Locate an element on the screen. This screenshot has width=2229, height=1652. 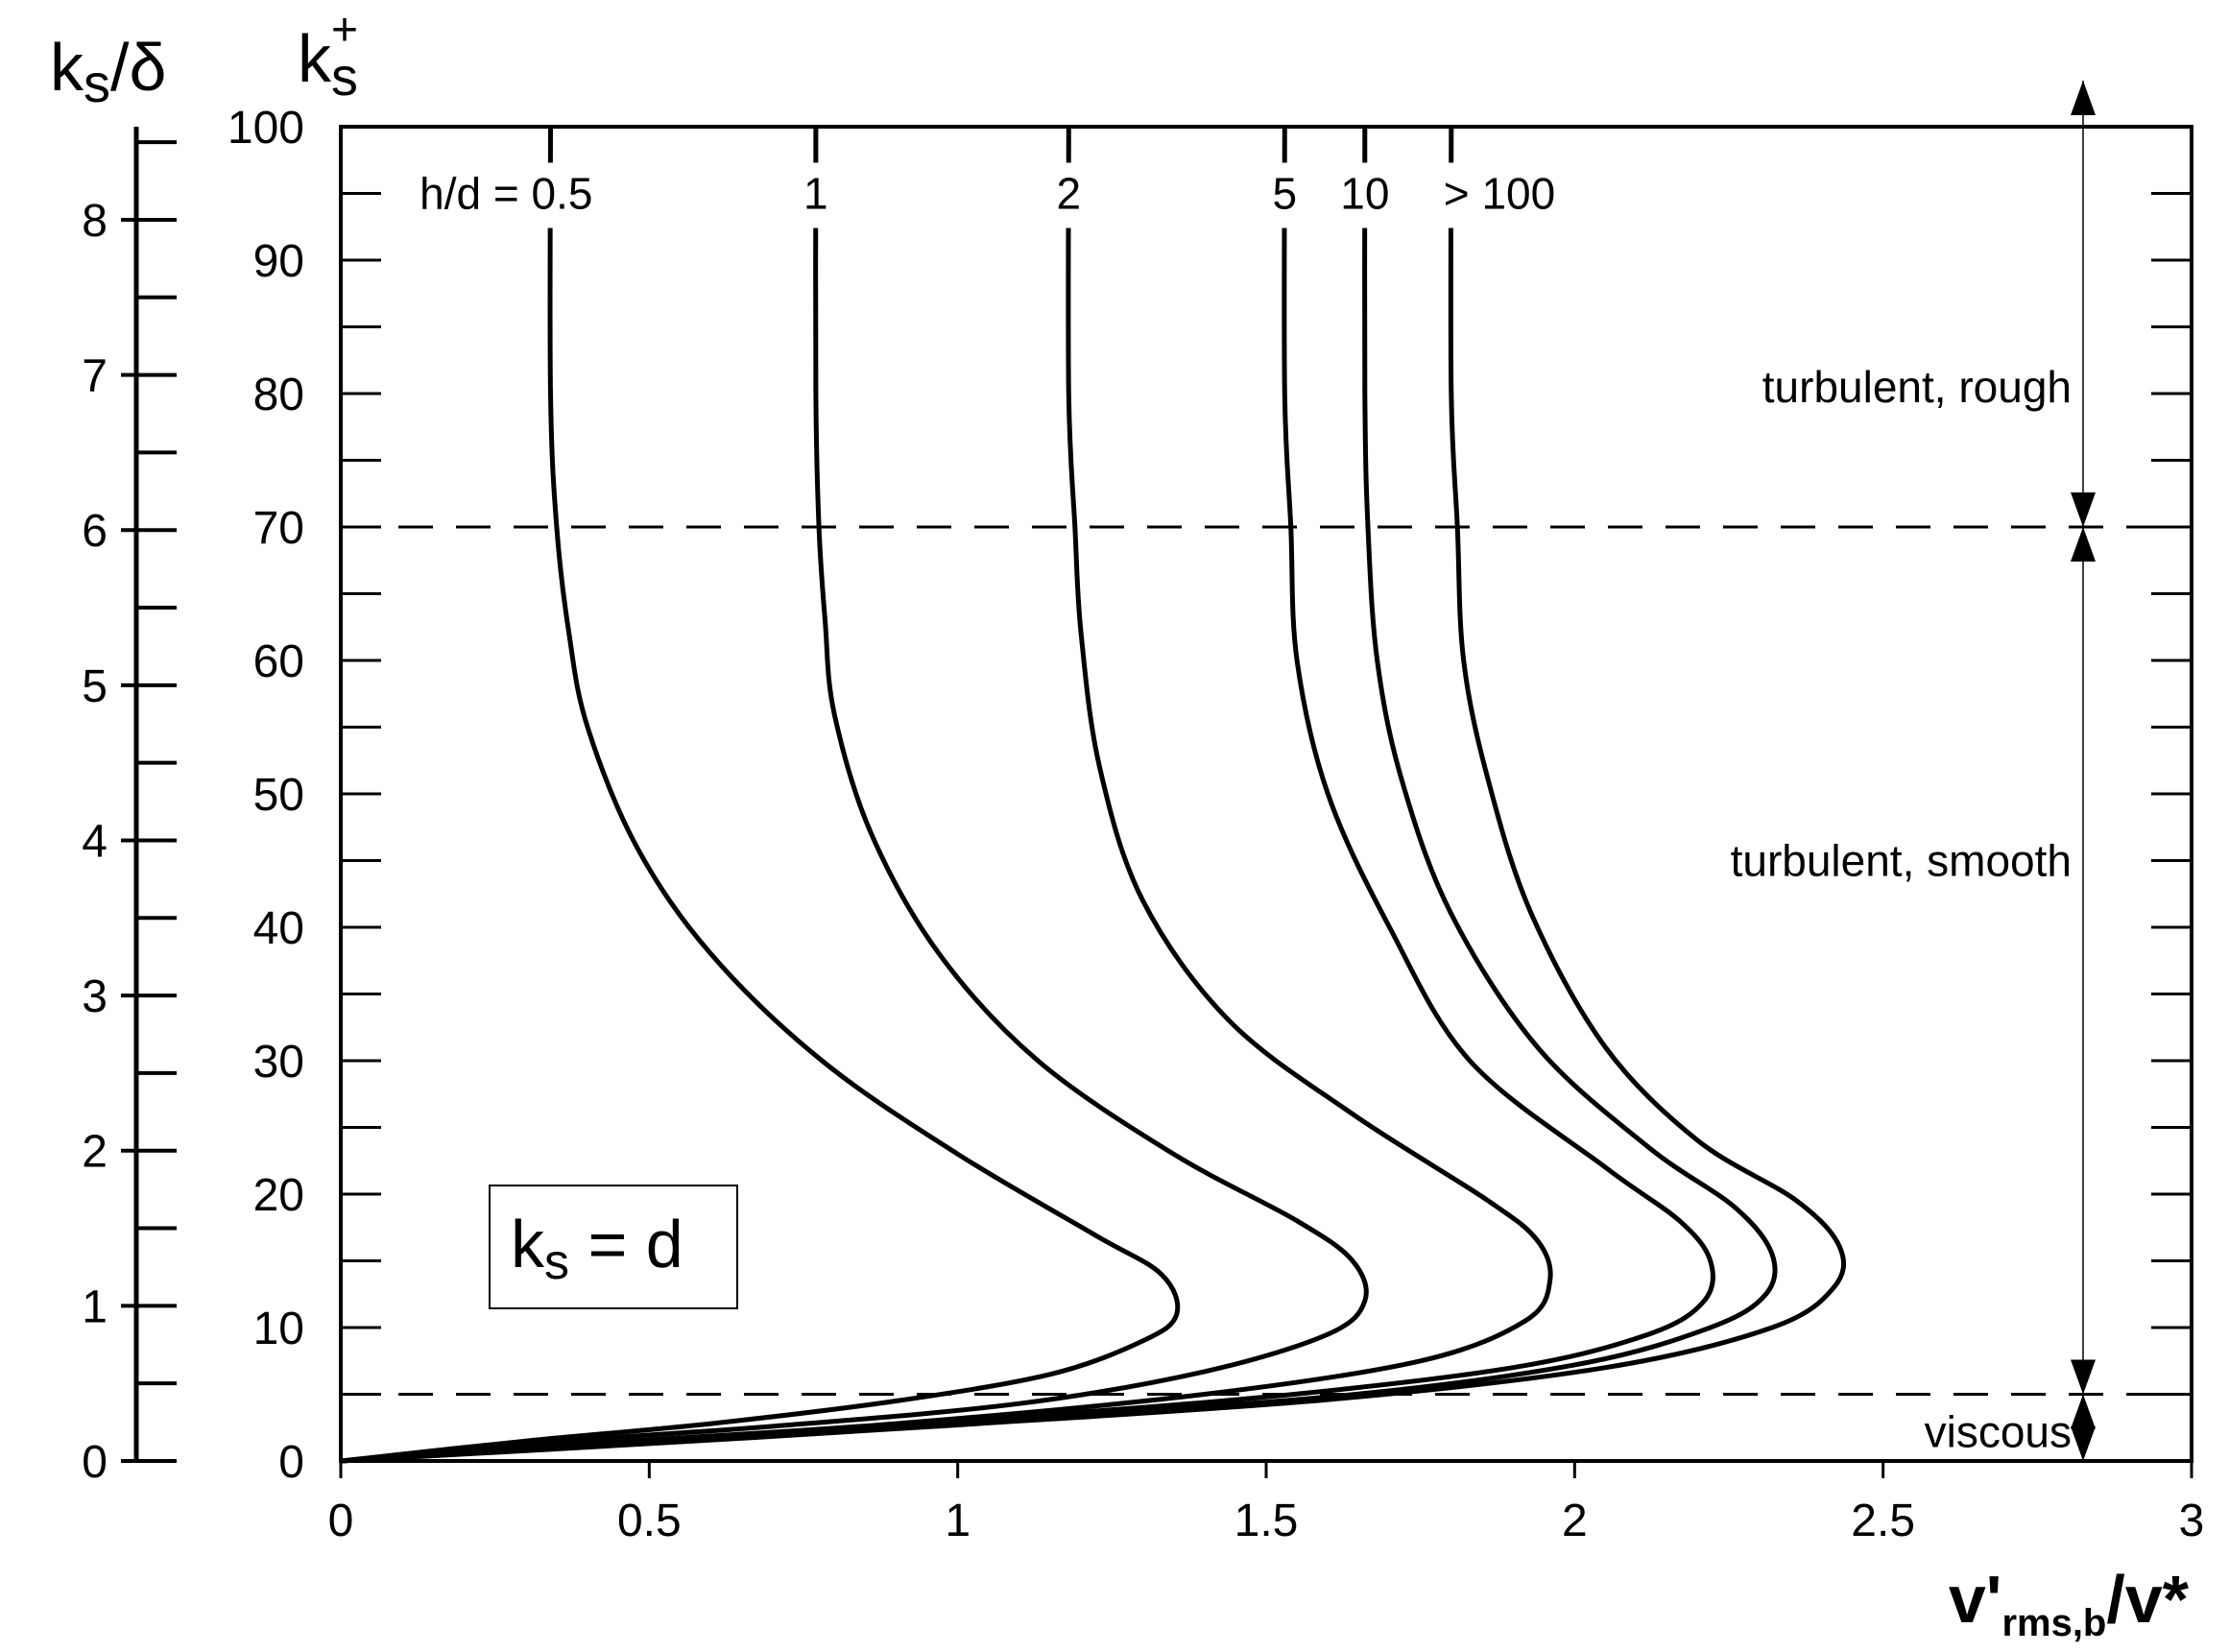
x-tick-label: 1.5 is located at coordinates (1266, 1521).